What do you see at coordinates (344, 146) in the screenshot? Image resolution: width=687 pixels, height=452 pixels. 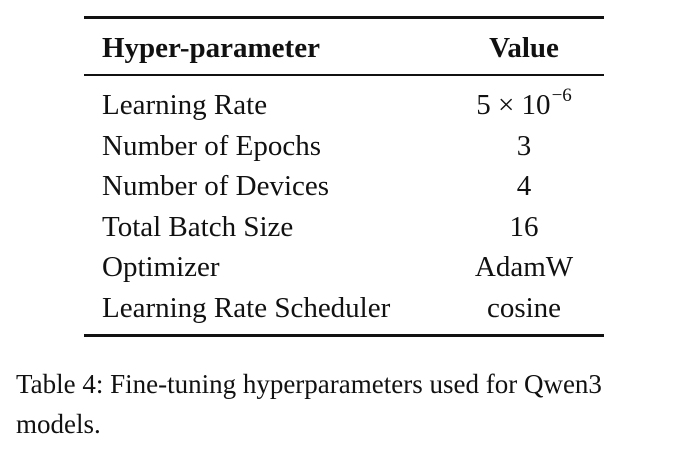 I see `table-row: Number of Epochs 3` at bounding box center [344, 146].